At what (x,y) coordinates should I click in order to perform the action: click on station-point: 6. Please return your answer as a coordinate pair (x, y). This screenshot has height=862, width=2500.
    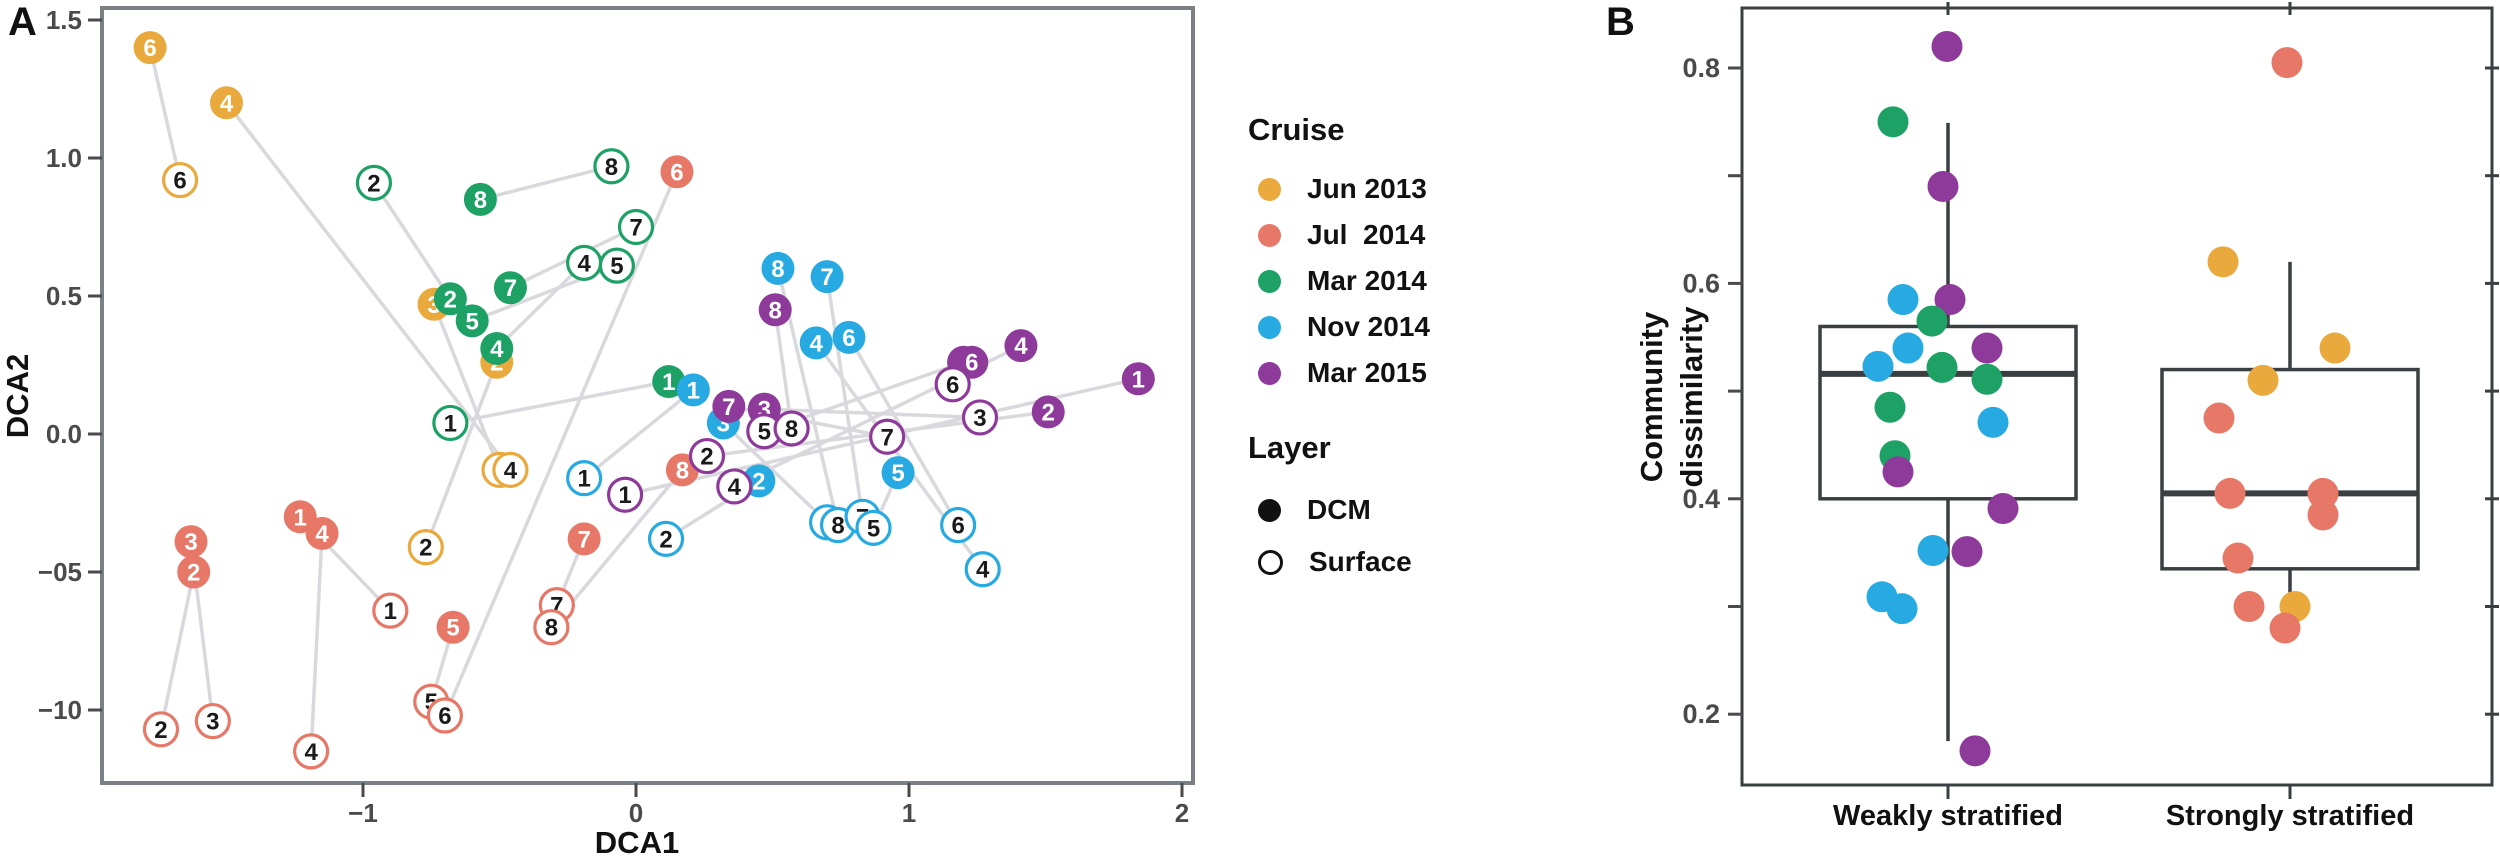
    Looking at the image, I should click on (952, 384).